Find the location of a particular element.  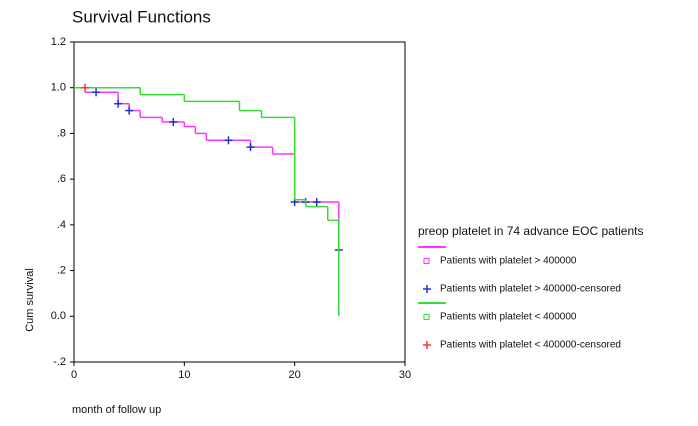

legend-label: Patients with platelet < 400000 is located at coordinates (508, 317).